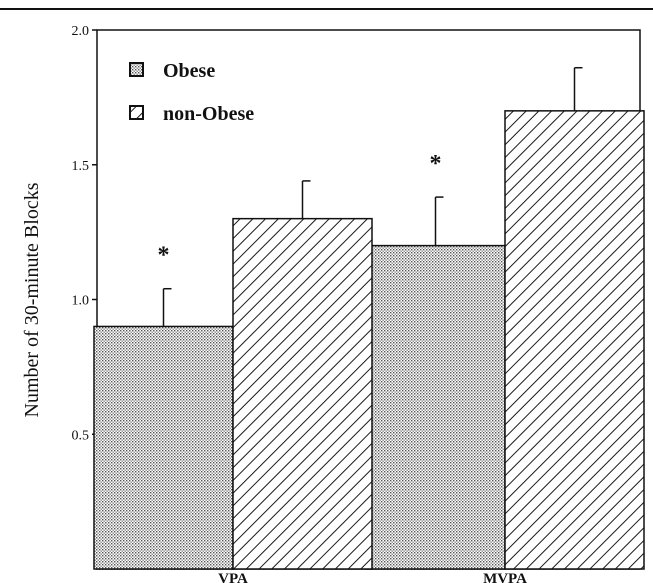 Image resolution: width=653 pixels, height=583 pixels. What do you see at coordinates (208, 114) in the screenshot?
I see `legend-label-non-obese: non-Obese` at bounding box center [208, 114].